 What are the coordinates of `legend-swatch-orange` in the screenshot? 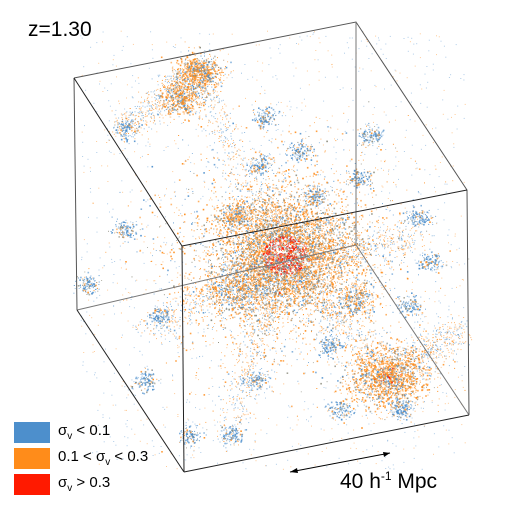 It's located at (32, 458).